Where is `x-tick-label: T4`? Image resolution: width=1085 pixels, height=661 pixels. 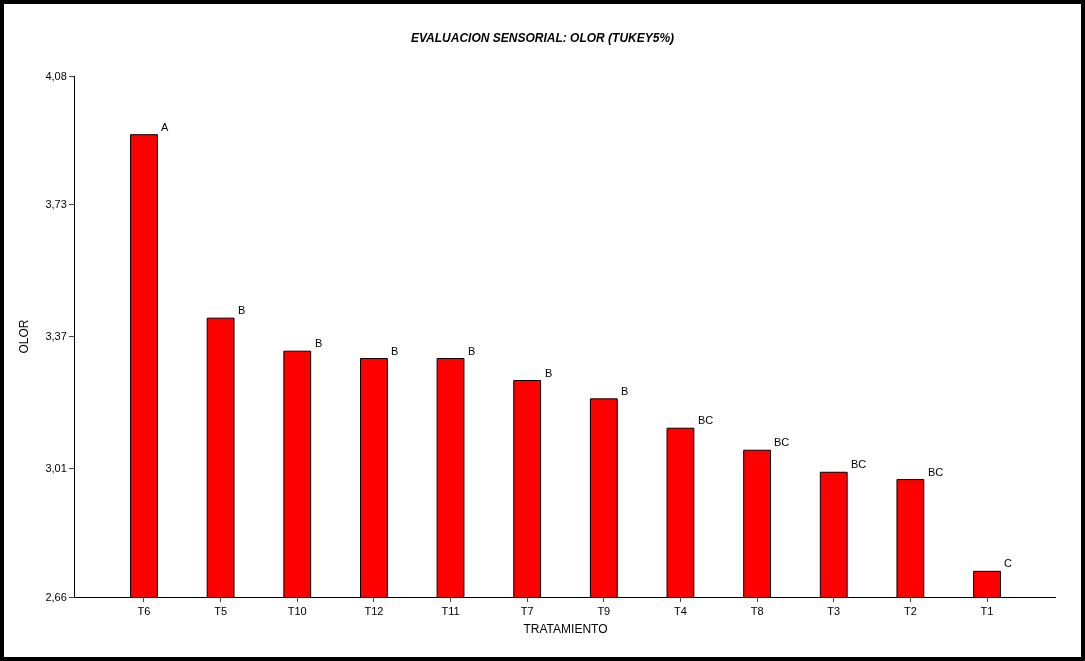 x-tick-label: T4 is located at coordinates (680, 611).